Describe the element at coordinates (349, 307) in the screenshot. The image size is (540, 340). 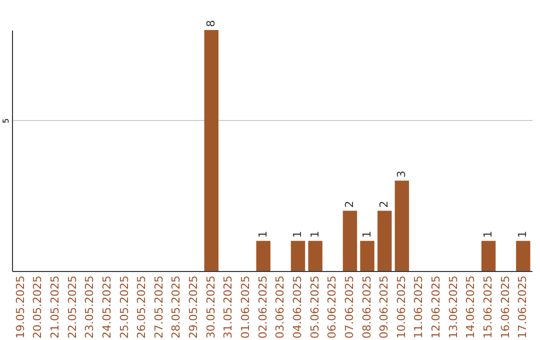
I see `x-tick-label: 07.06.2025` at that location.